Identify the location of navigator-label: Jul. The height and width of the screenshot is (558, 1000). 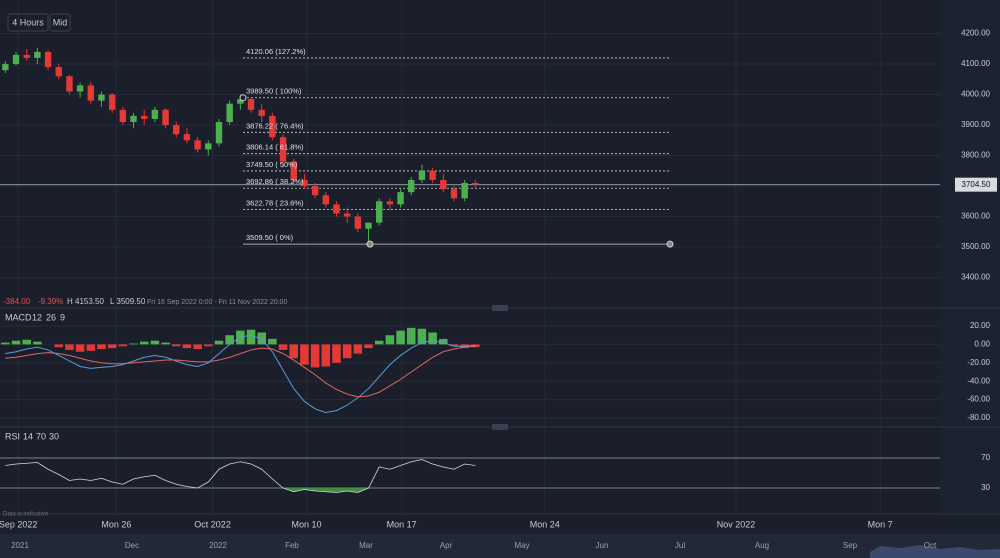
(680, 545).